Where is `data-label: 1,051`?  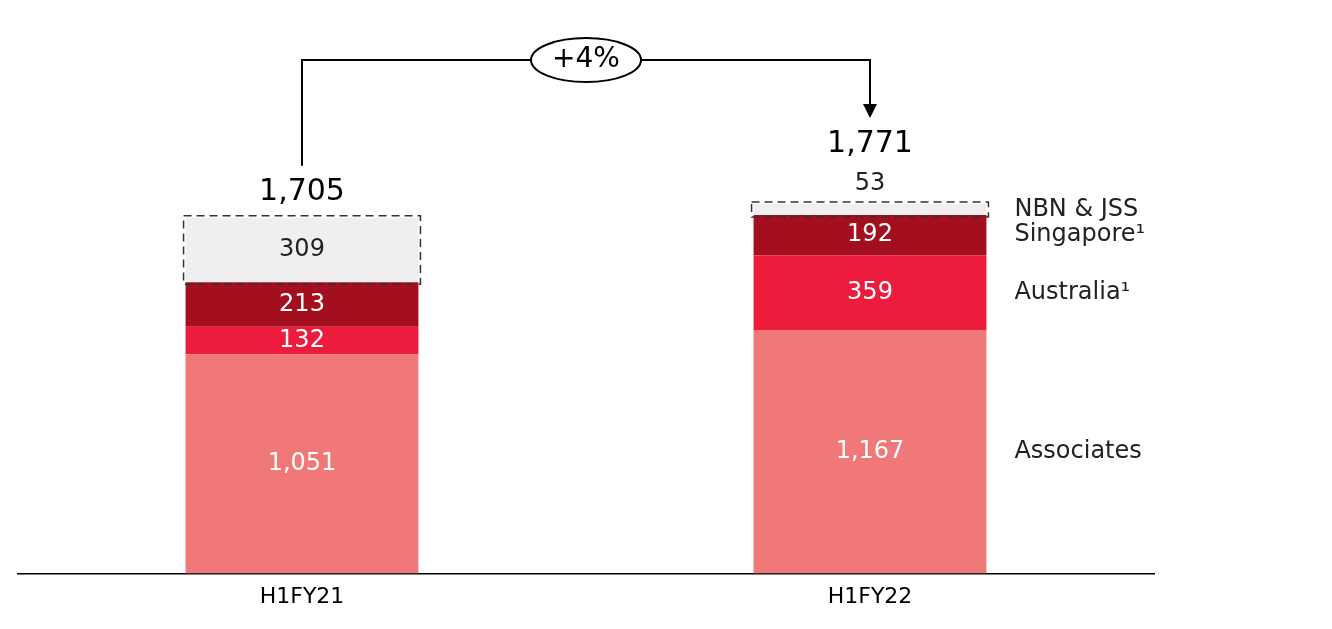
data-label: 1,051 is located at coordinates (302, 462).